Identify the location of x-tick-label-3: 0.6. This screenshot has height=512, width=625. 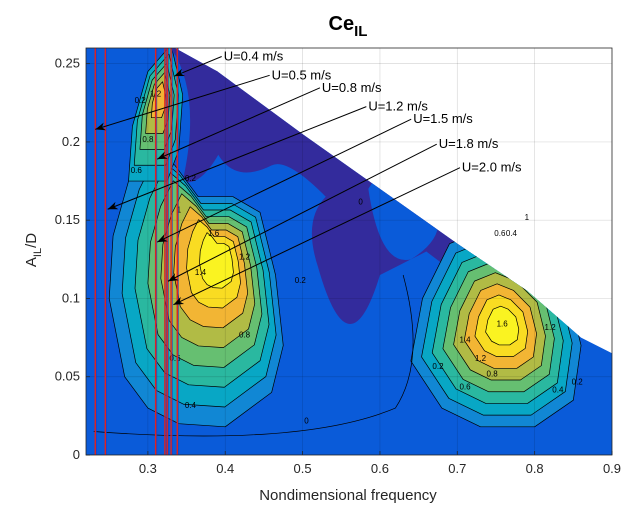
(380, 468).